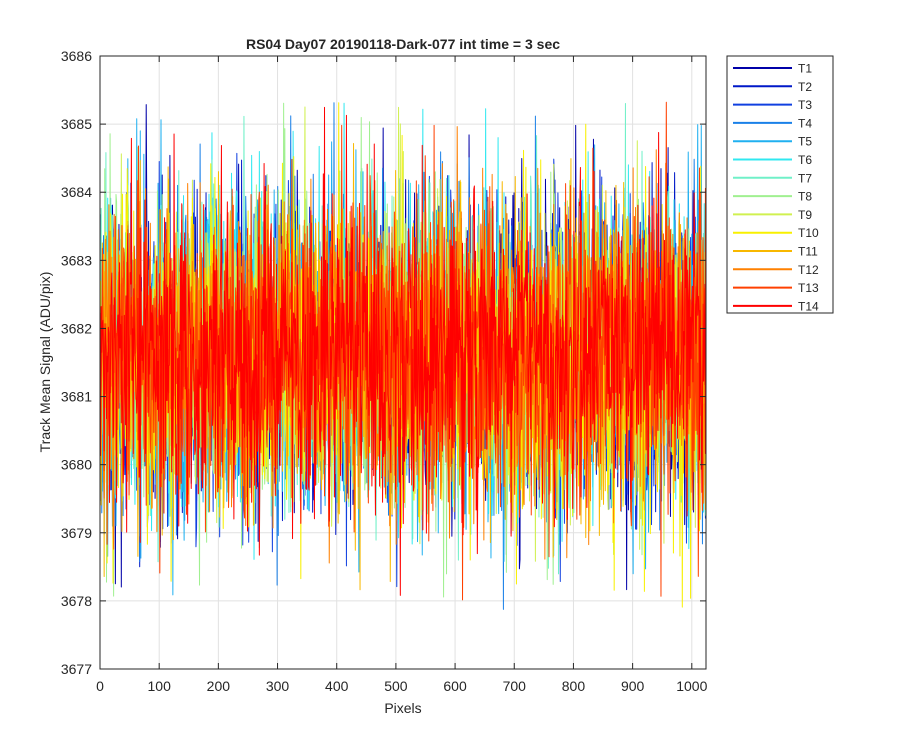  What do you see at coordinates (402, 708) in the screenshot?
I see `x-axis-label: Pixels` at bounding box center [402, 708].